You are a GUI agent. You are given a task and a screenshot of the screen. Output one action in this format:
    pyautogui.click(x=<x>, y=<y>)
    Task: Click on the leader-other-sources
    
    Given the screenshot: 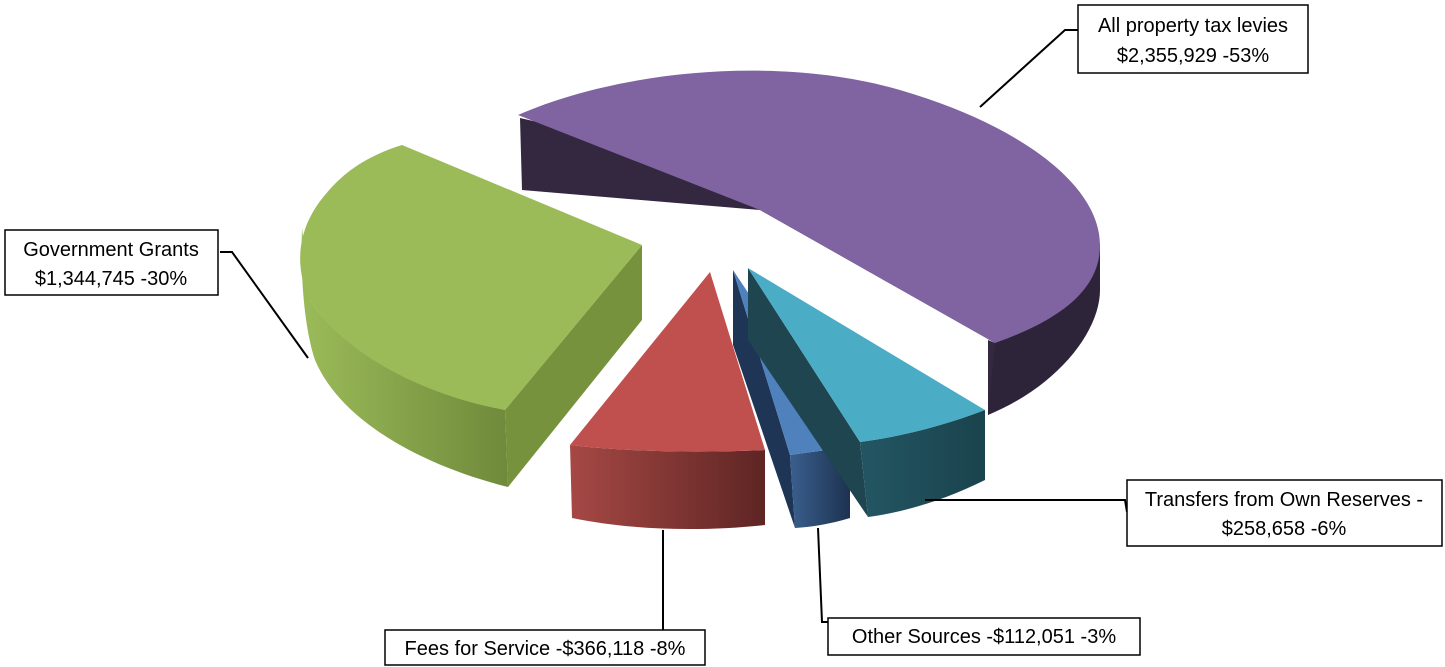 What is the action you would take?
    pyautogui.click(x=822, y=575)
    